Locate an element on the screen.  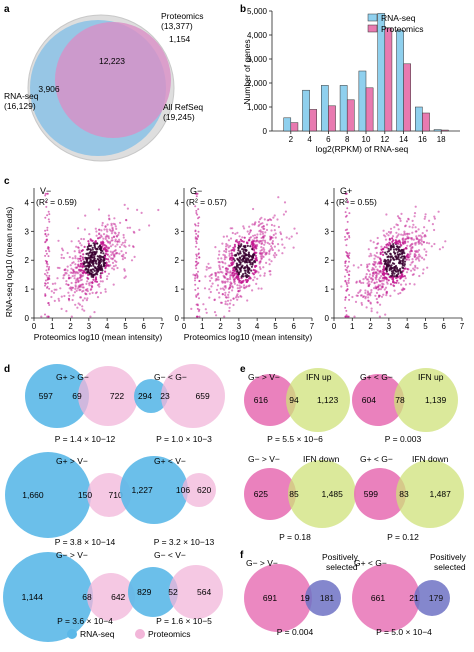
c-plot-title: V− is located at coordinates (45, 191).